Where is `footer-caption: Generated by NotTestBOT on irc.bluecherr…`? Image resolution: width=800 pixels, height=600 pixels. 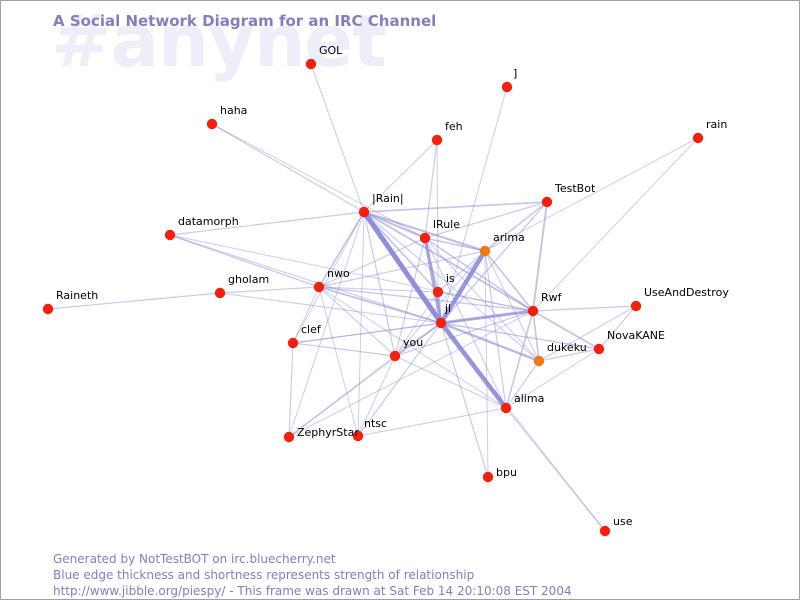 footer-caption: Generated by NotTestBOT on irc.bluecherr… is located at coordinates (312, 575).